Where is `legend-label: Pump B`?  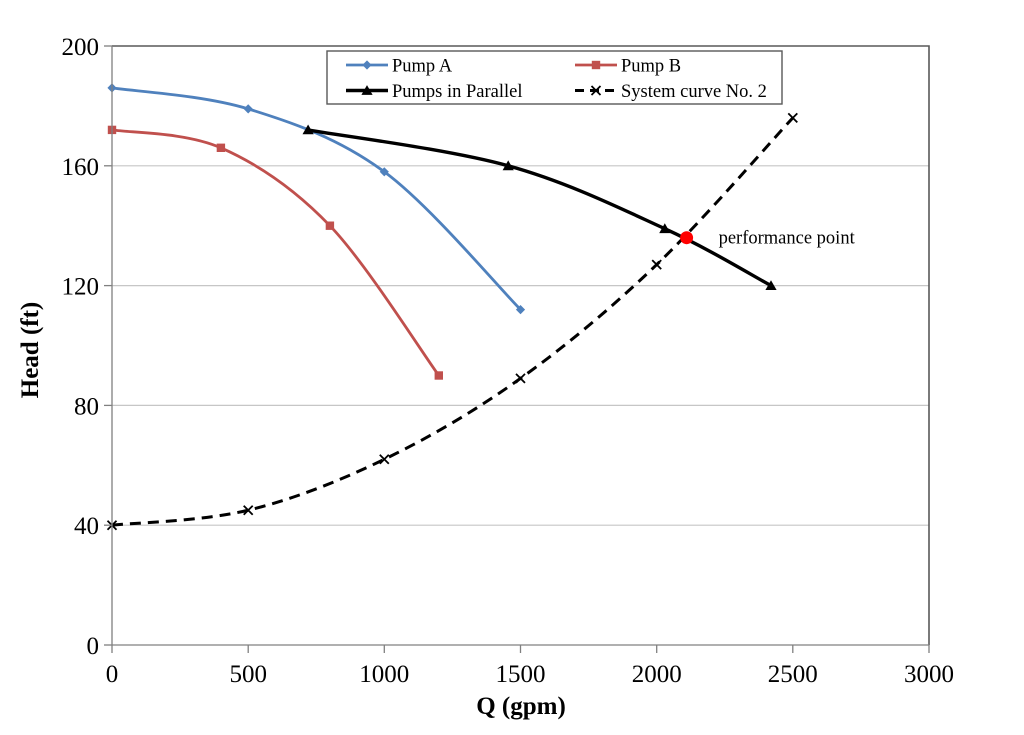 legend-label: Pump B is located at coordinates (651, 67).